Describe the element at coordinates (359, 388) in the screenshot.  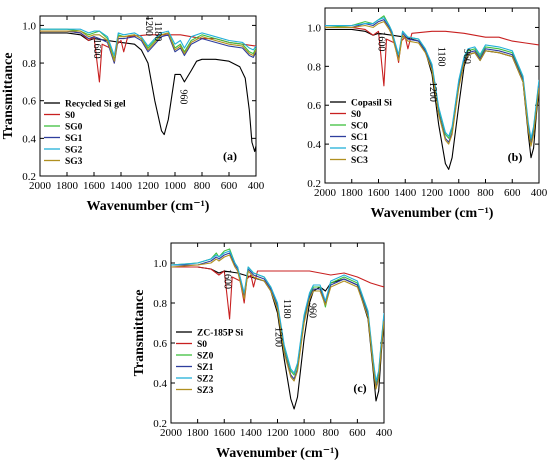
I see `panel-label: (c)` at that location.